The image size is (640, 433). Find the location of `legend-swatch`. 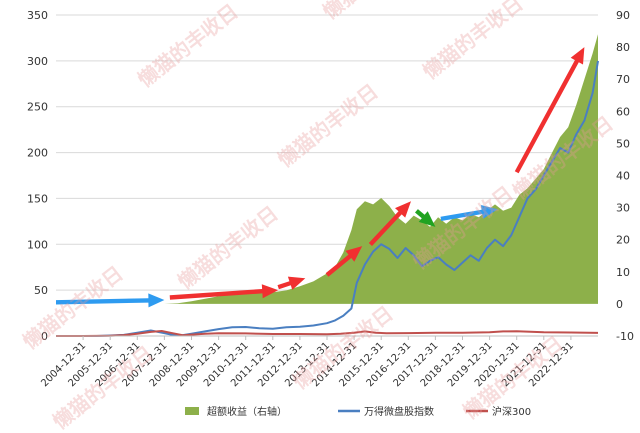

legend-swatch is located at coordinates (192, 411).